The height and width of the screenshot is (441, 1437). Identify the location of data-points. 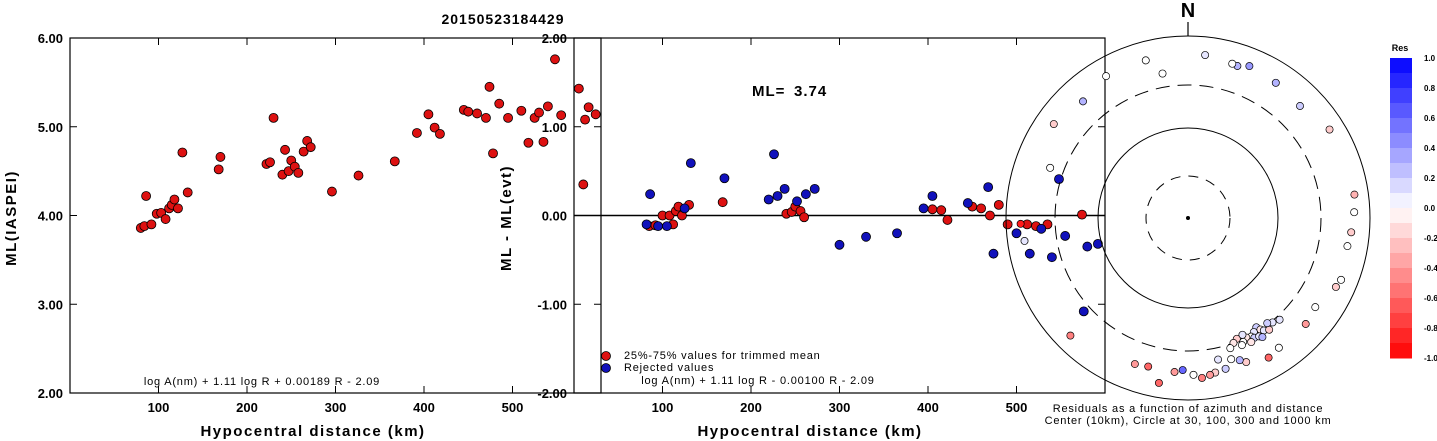
(368, 143).